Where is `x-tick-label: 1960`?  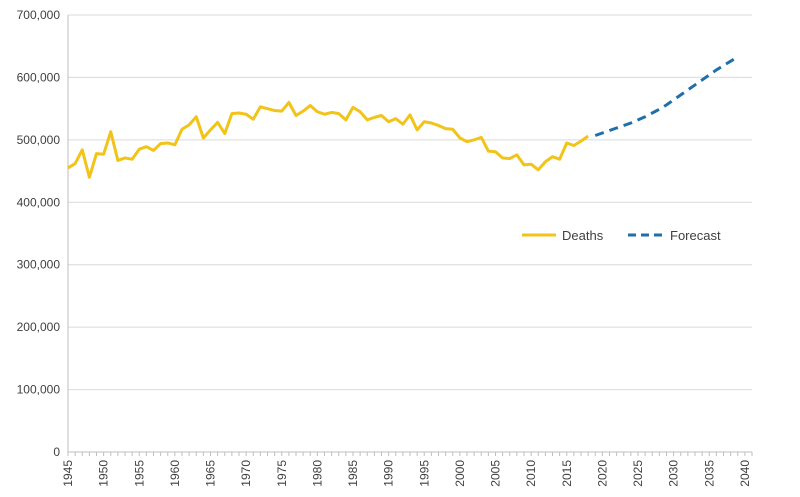
x-tick-label: 1960 is located at coordinates (175, 473).